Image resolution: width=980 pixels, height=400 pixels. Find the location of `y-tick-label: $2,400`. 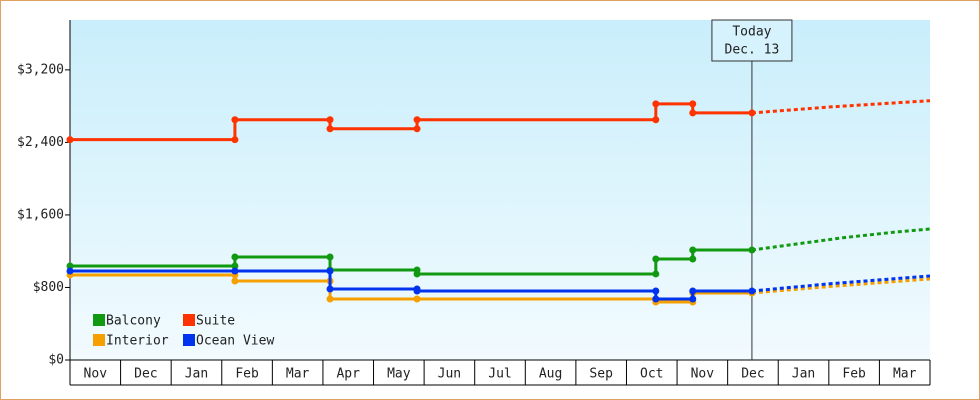

y-tick-label: $2,400 is located at coordinates (40, 142).